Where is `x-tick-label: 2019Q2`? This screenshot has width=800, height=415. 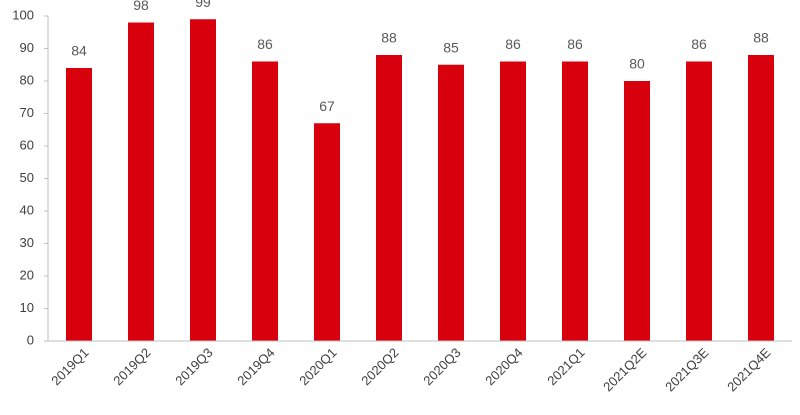
x-tick-label: 2019Q2 is located at coordinates (131, 366).